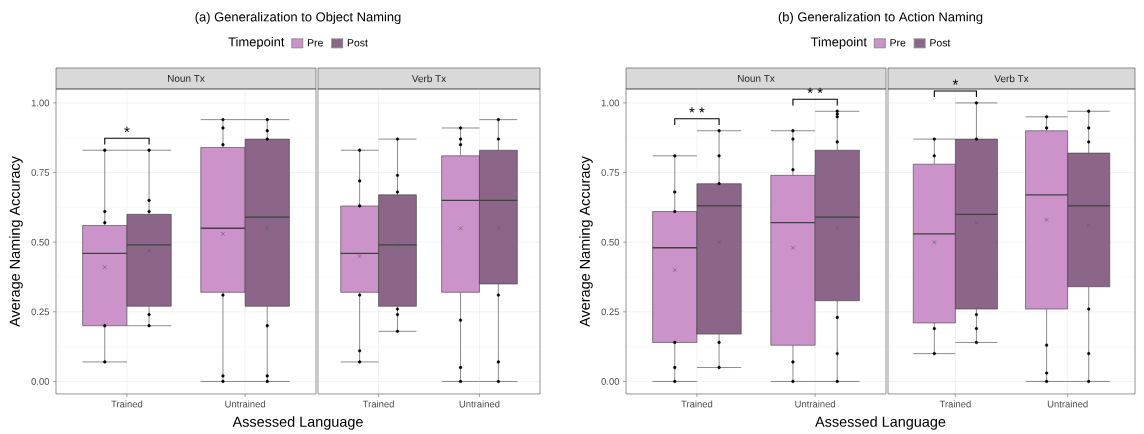 The width and height of the screenshot is (1144, 434). I want to click on chart-title: (a) Generalization to Object Naming, so click(298, 18).